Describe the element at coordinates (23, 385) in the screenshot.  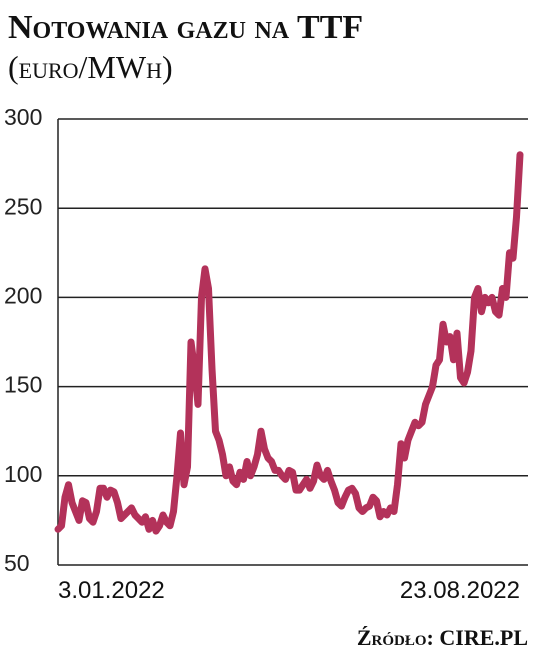
I see `y-tick-label: 150` at that location.